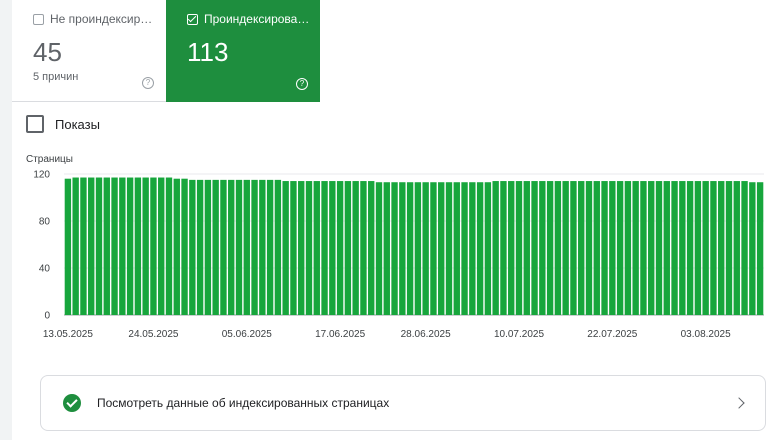 The width and height of the screenshot is (768, 440). What do you see at coordinates (340, 334) in the screenshot?
I see `x-tick-label: 17.06.2025` at bounding box center [340, 334].